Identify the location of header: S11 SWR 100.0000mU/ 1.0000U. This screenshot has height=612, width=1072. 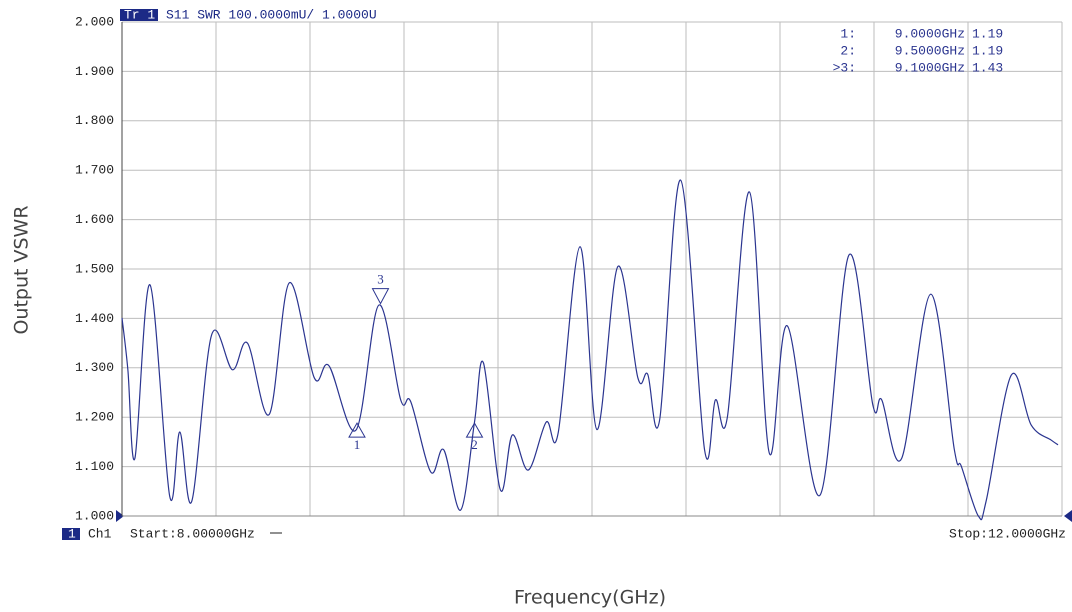
(271, 14).